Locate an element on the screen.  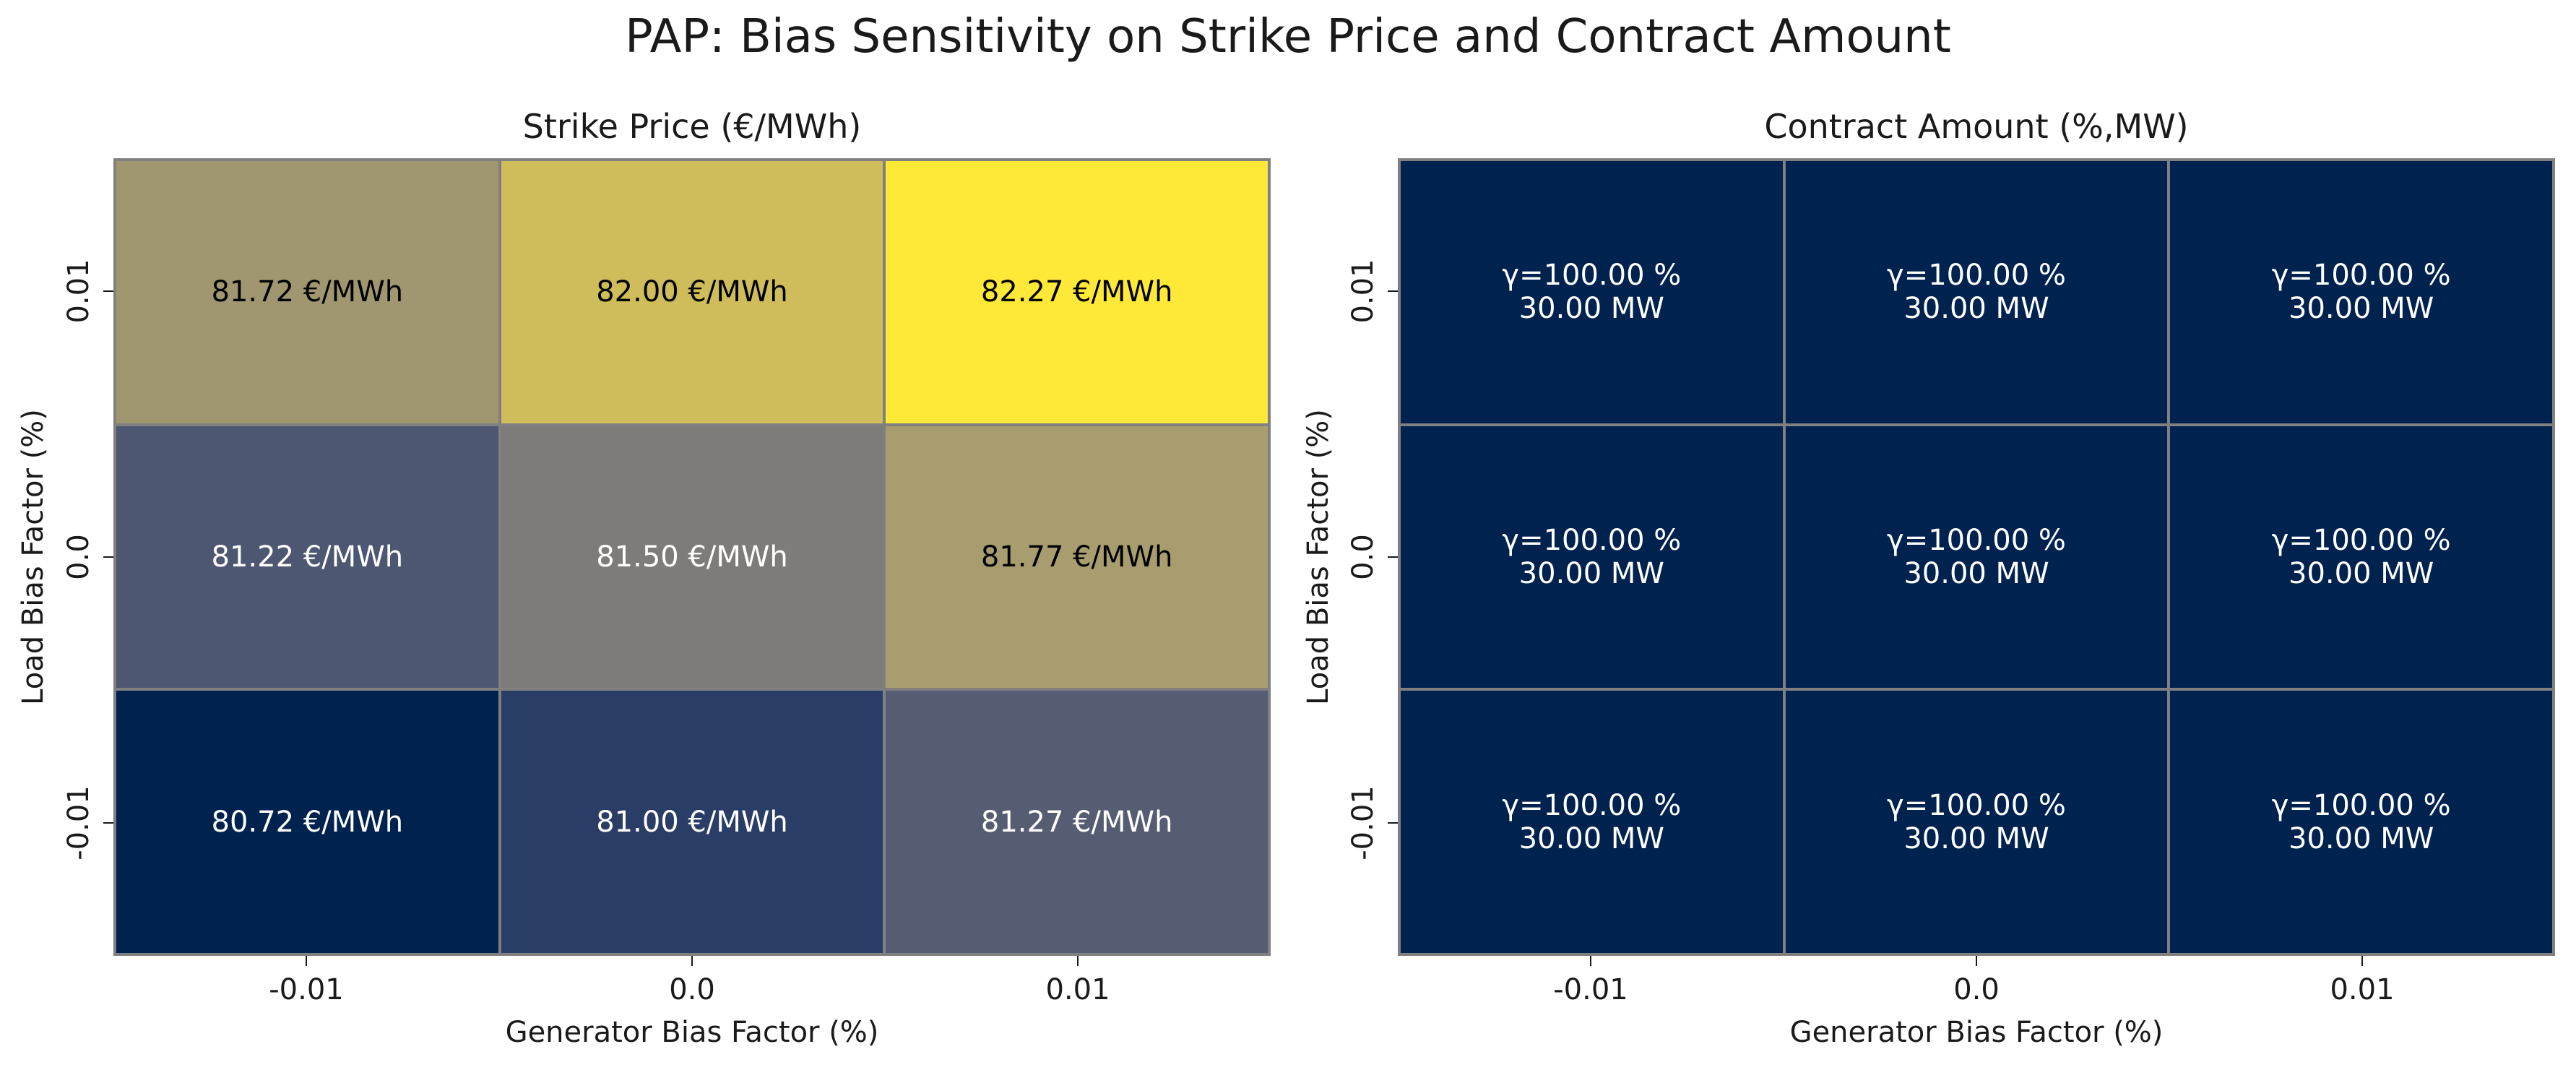
cell-label: 81.72 €/MWh is located at coordinates (307, 292).